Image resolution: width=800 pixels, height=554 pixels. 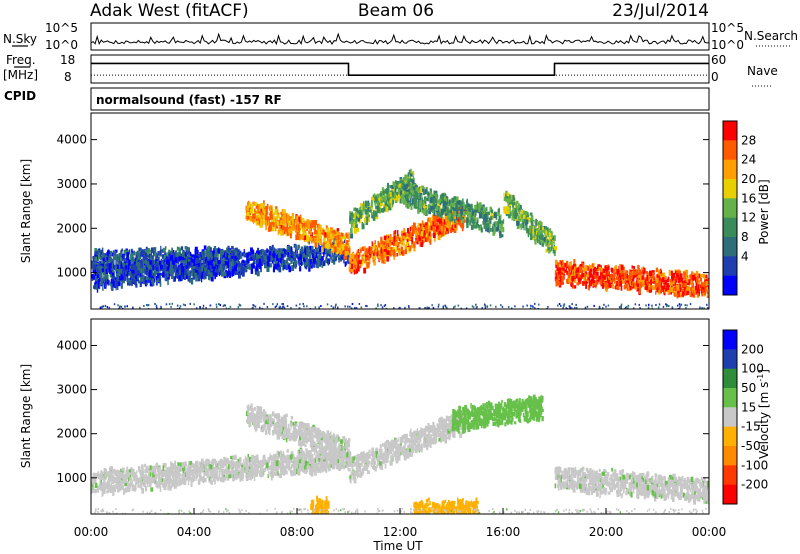 What do you see at coordinates (660, 11) in the screenshot?
I see `date-title: 23/Jul/2014` at bounding box center [660, 11].